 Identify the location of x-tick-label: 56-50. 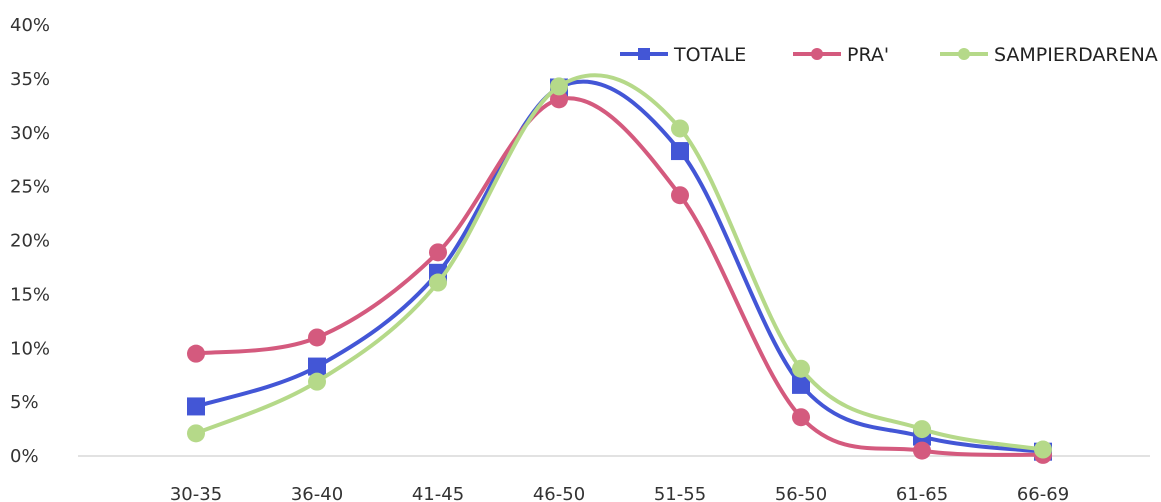
(801, 493).